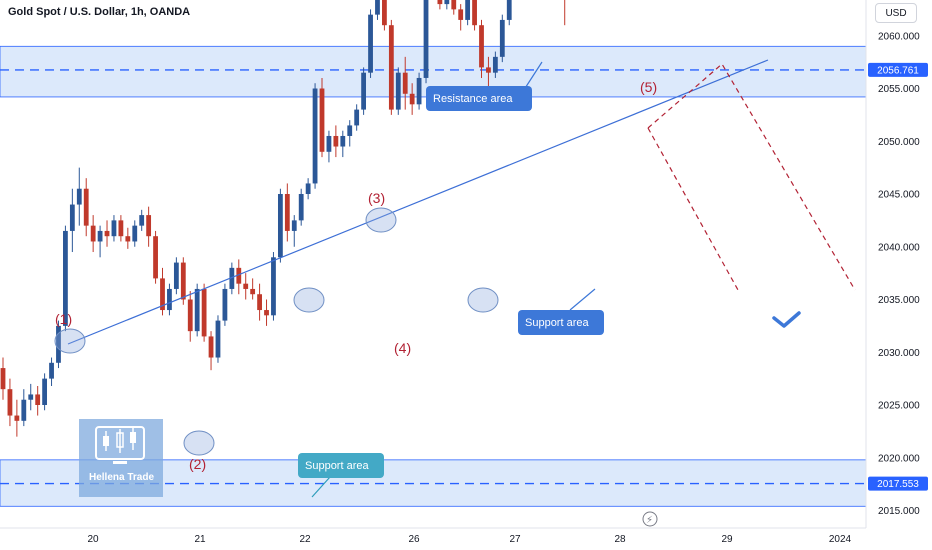  I want to click on price-tick-label: 2045.000, so click(899, 195).